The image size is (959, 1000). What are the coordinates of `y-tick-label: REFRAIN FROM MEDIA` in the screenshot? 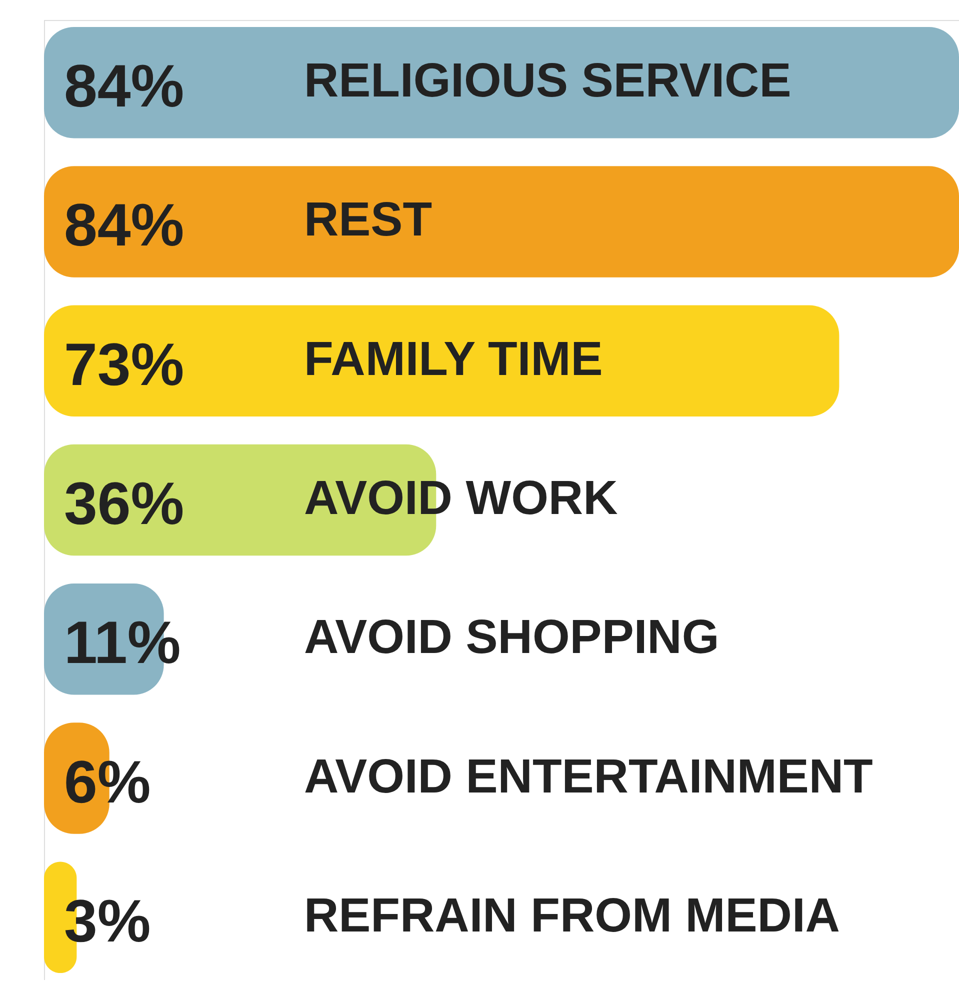 It's located at (572, 915).